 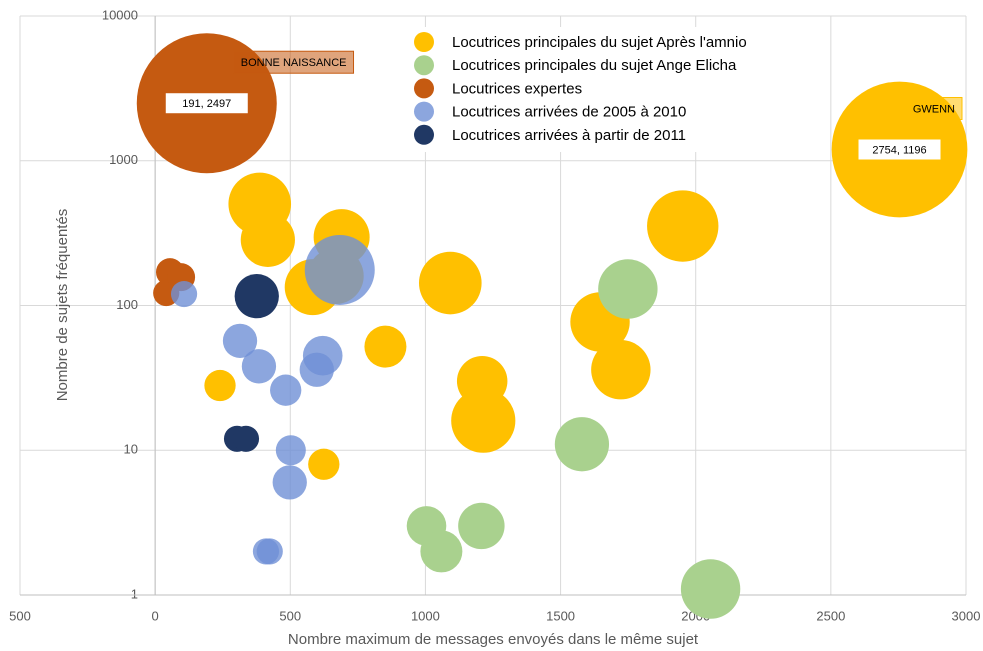 I want to click on y-tick-label: 10, so click(x=131, y=449).